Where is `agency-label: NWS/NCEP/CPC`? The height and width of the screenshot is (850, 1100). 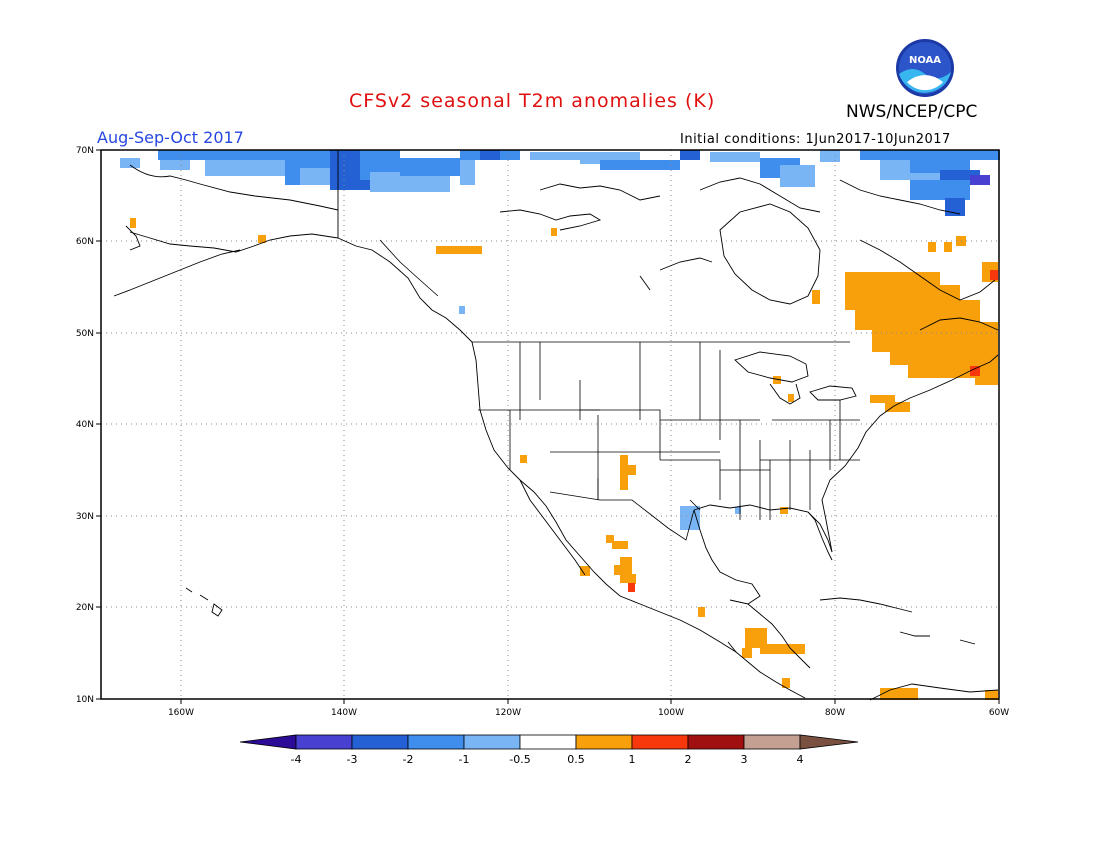 agency-label: NWS/NCEP/CPC is located at coordinates (912, 112).